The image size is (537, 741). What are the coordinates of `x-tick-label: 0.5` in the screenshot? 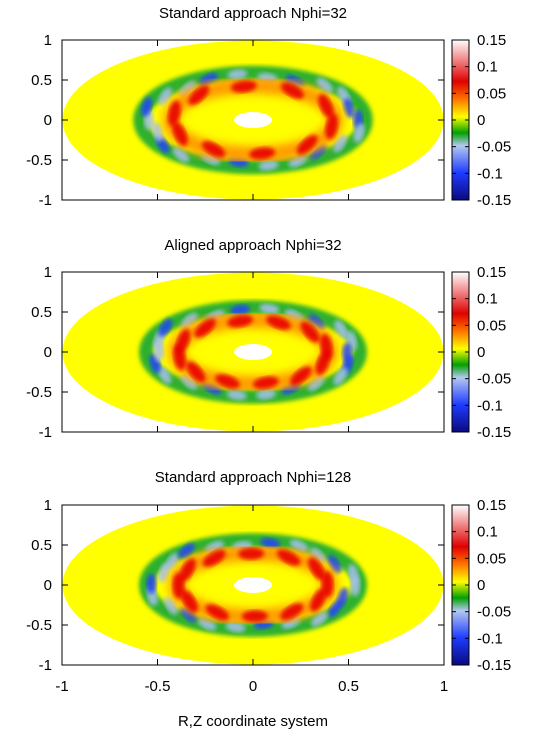 It's located at (348, 686).